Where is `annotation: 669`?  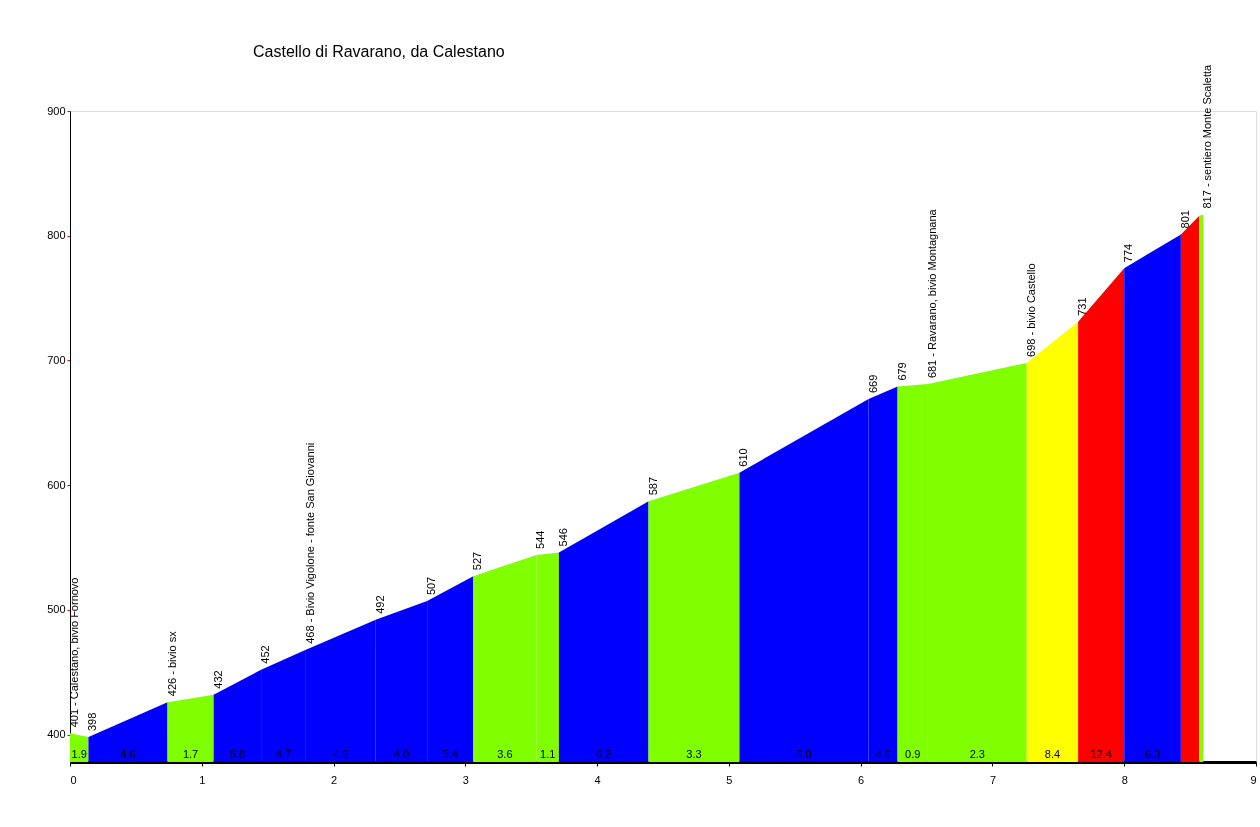
annotation: 669 is located at coordinates (872, 384).